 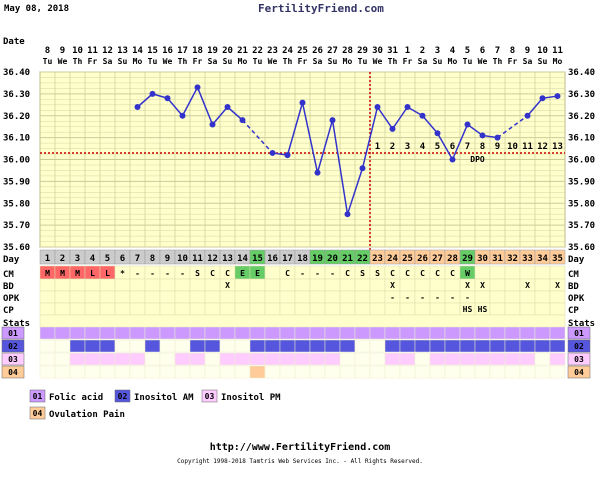 What do you see at coordinates (182, 259) in the screenshot?
I see `day-number: 10` at bounding box center [182, 259].